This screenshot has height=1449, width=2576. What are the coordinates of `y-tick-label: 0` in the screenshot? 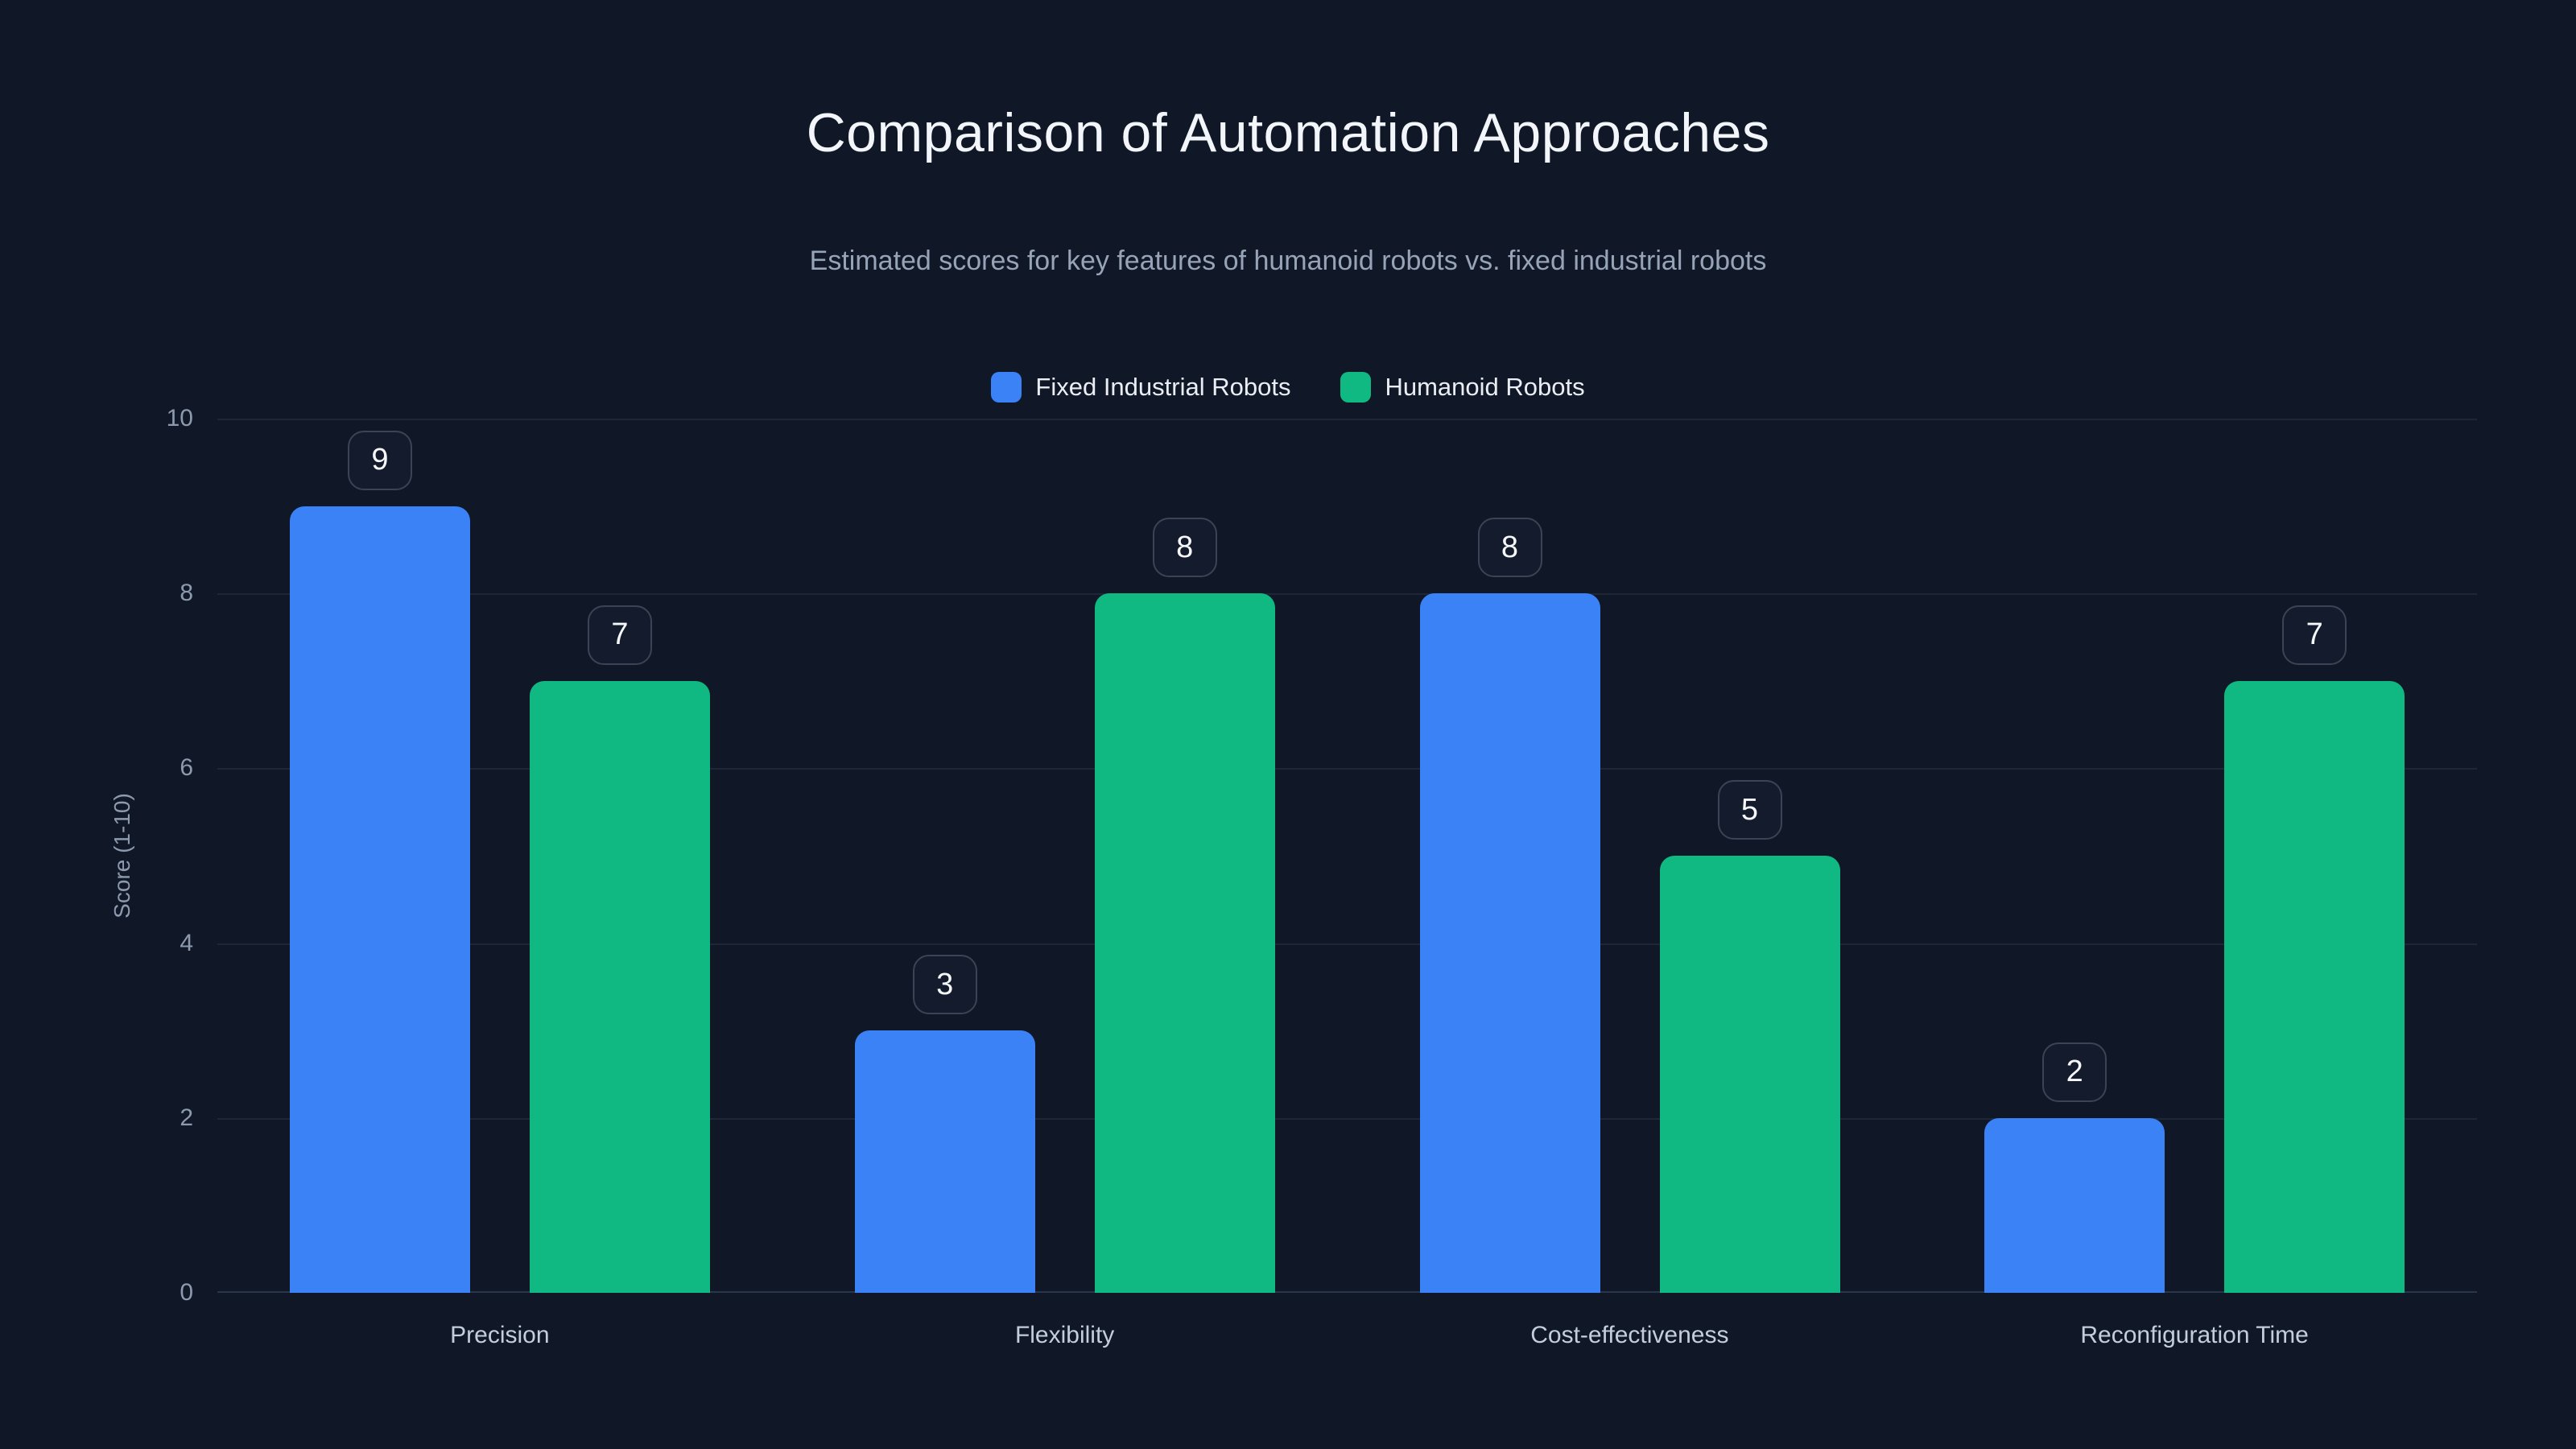 It's located at (186, 1292).